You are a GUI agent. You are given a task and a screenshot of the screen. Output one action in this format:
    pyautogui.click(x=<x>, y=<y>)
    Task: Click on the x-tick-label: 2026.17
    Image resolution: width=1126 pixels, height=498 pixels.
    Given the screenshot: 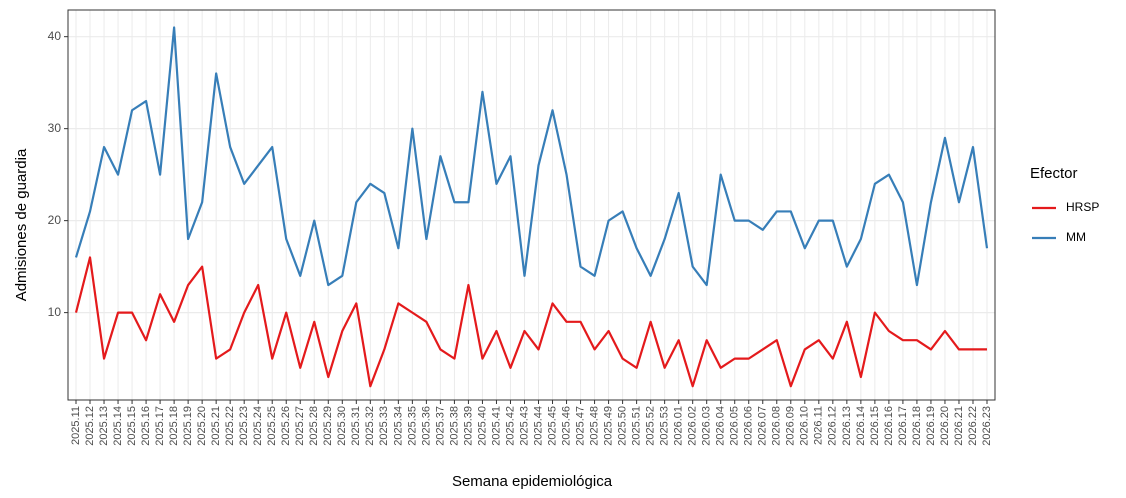 What is the action you would take?
    pyautogui.click(x=903, y=426)
    